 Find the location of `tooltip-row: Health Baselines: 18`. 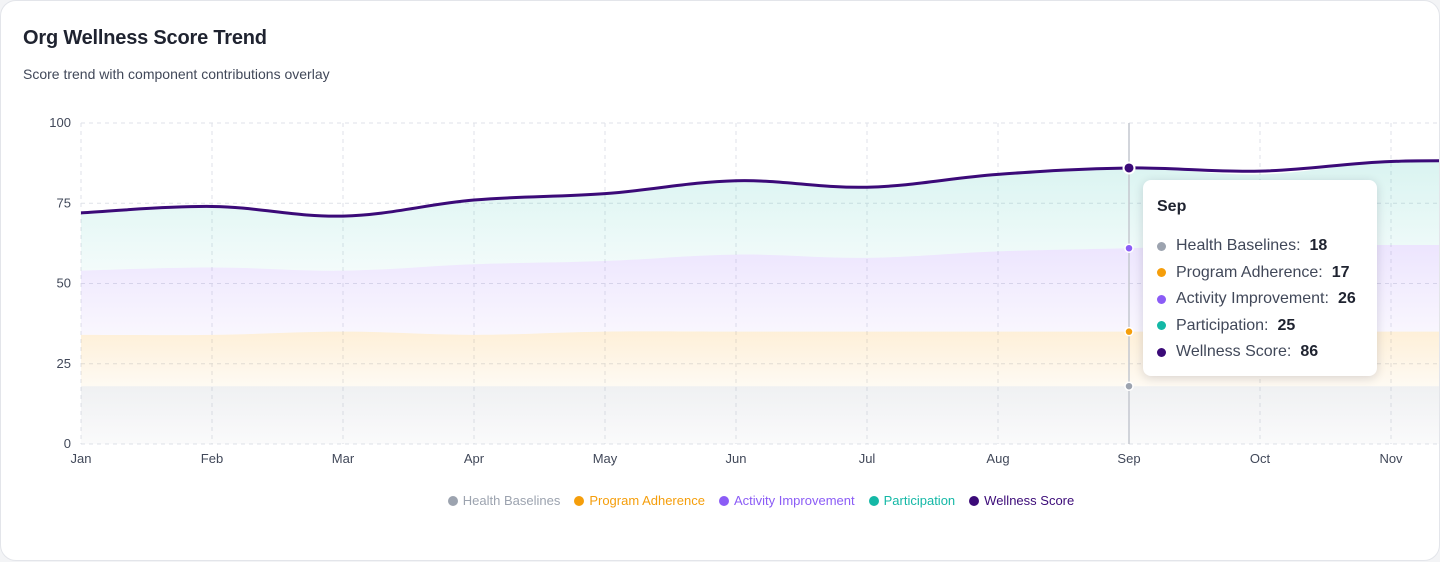

tooltip-row: Health Baselines: 18 is located at coordinates (1256, 246).